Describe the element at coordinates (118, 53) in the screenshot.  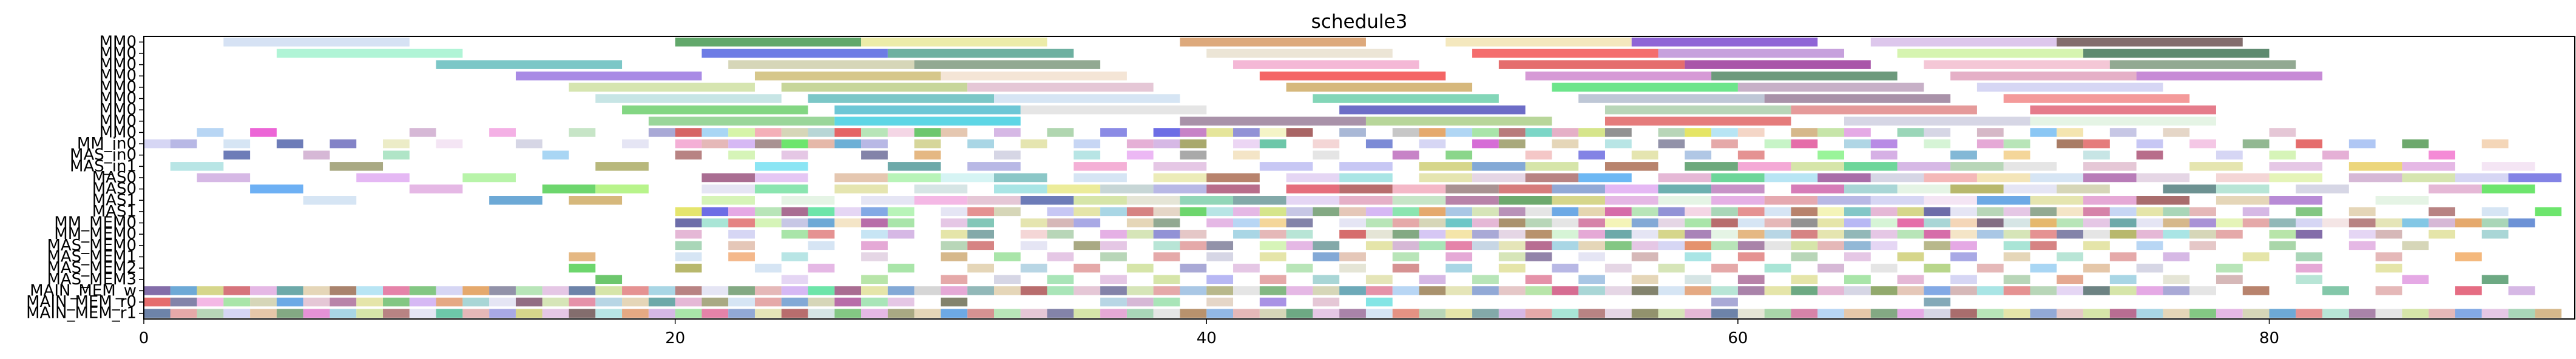
I see `y-tick-label: MM0` at that location.